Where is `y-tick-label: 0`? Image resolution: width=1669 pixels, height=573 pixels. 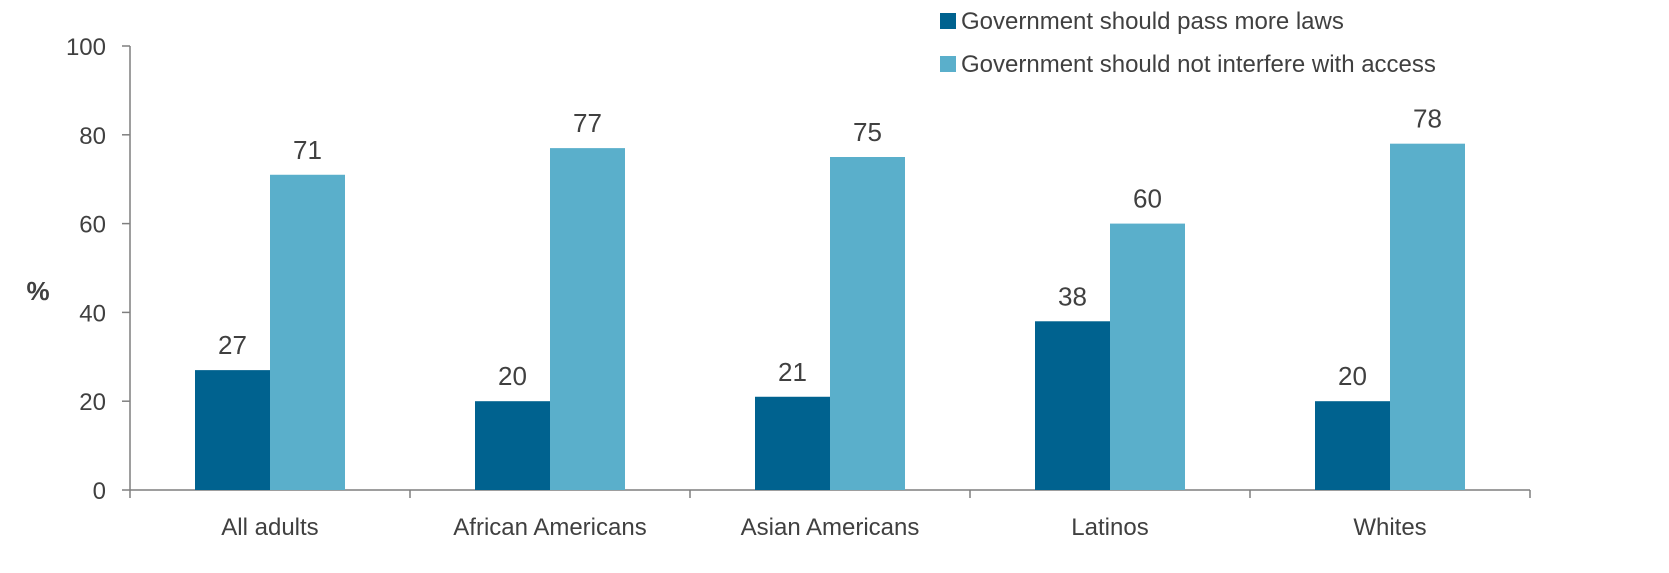 y-tick-label: 0 is located at coordinates (99, 491).